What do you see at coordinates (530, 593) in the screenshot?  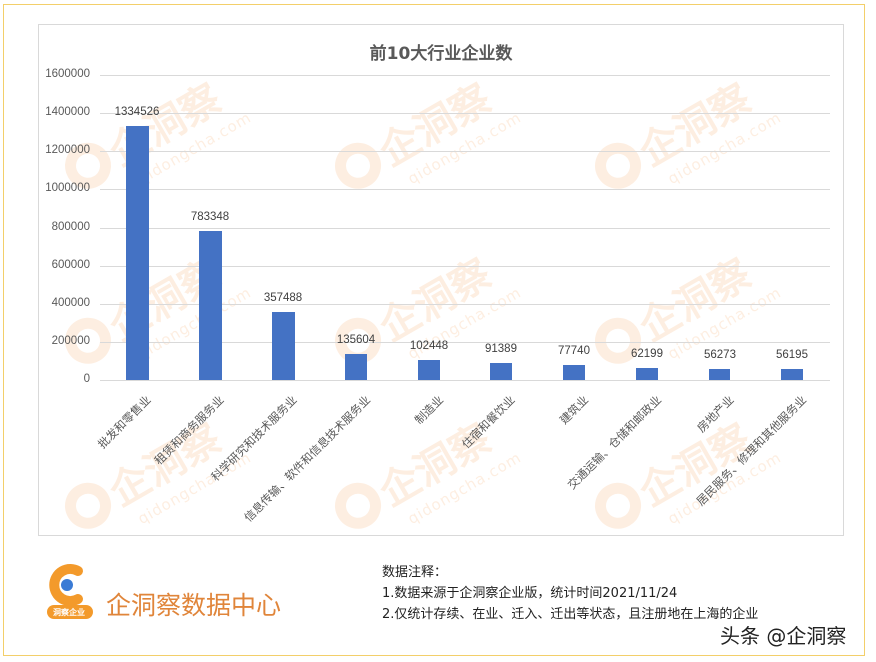 I see `note-line: 1.数据来源于企洞察企业版，统计时间2021/11/24` at bounding box center [530, 593].